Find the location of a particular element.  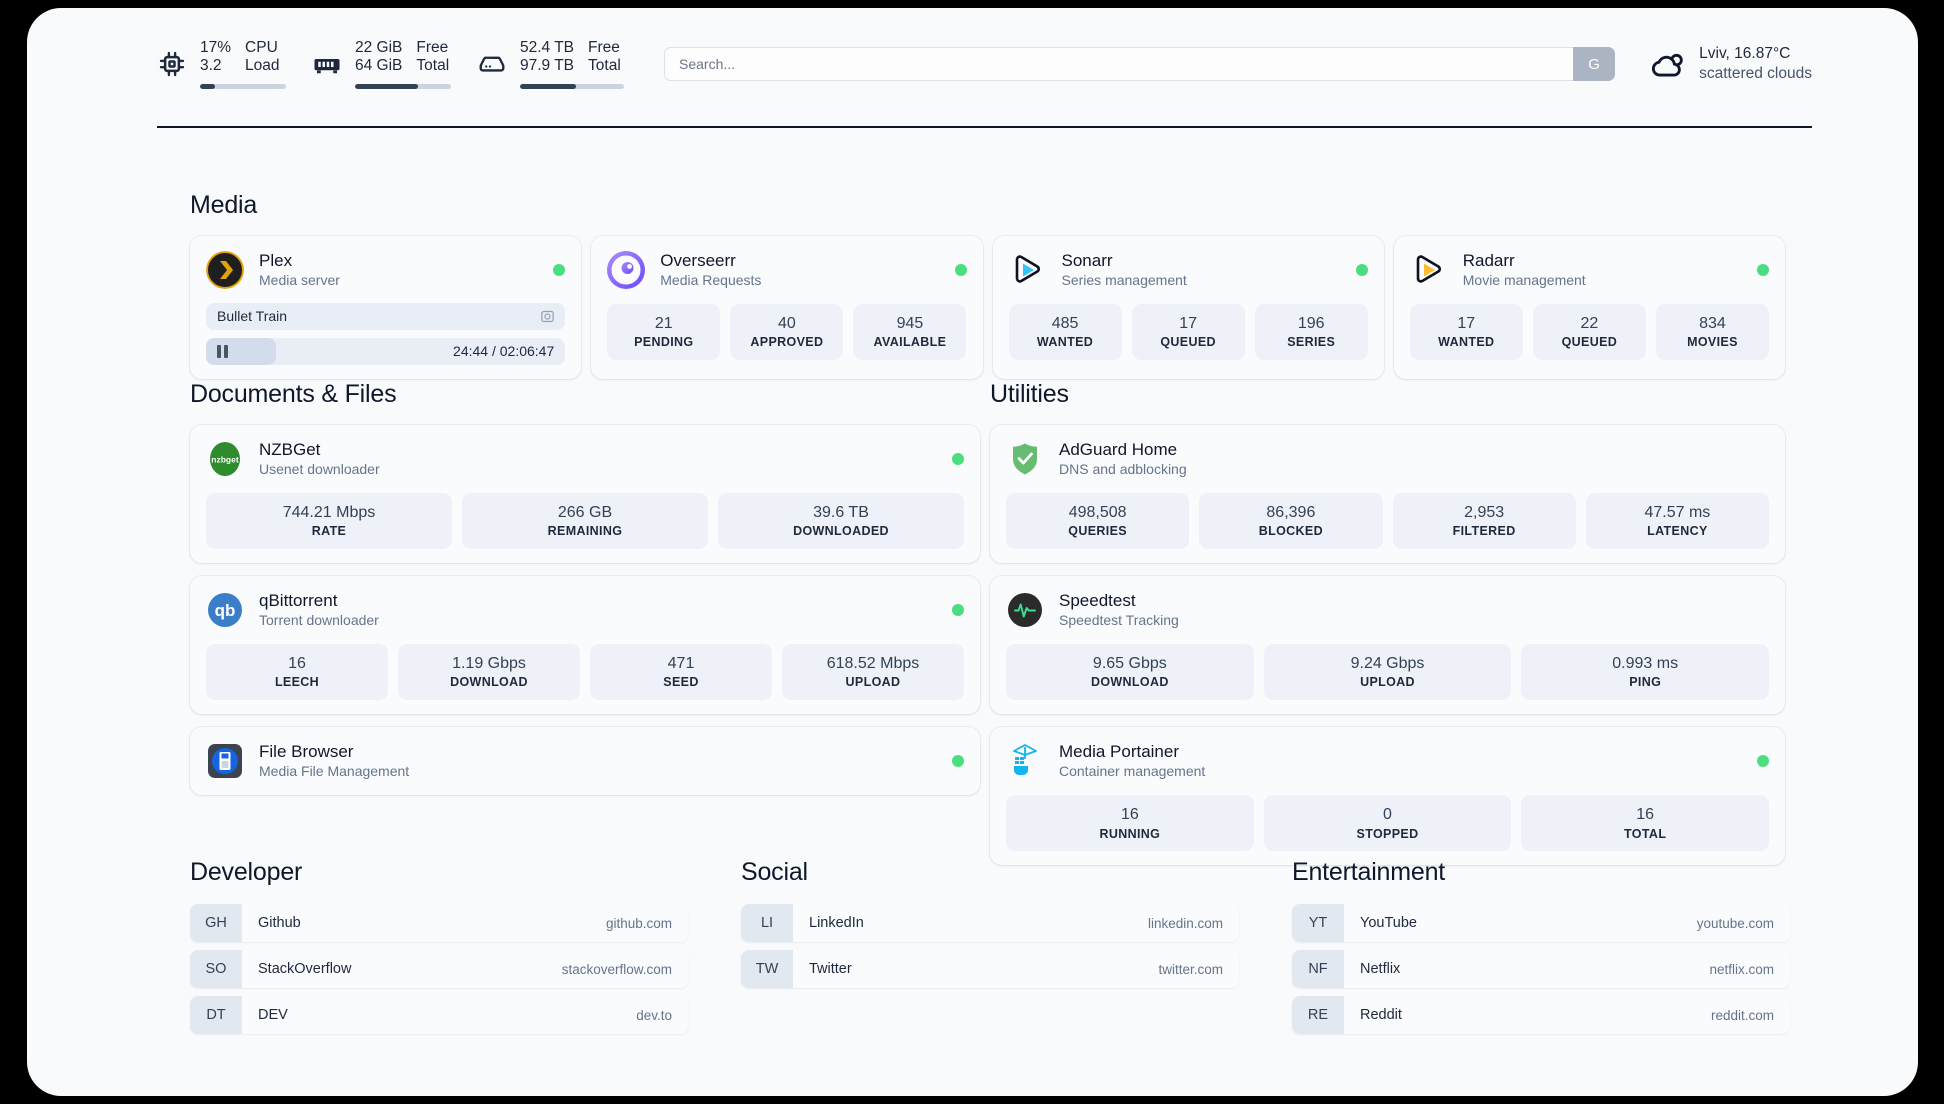

bookmark-group-title: Developer is located at coordinates (246, 872).